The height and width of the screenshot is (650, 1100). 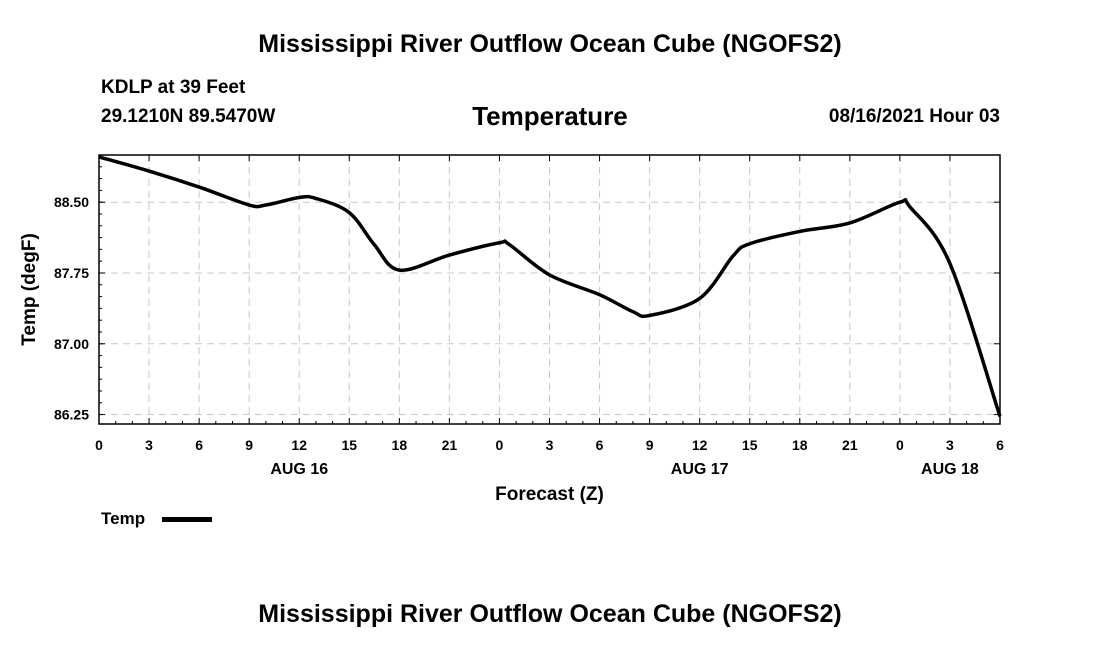 What do you see at coordinates (173, 87) in the screenshot?
I see `station-label: KDLP at 39 Feet` at bounding box center [173, 87].